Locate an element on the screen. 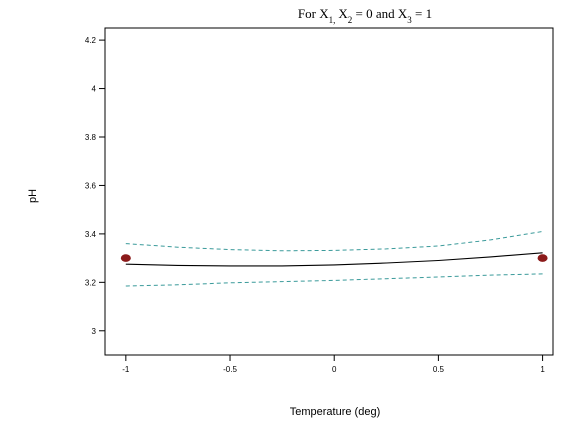 This screenshot has height=425, width=563. x-tick-label: 0 is located at coordinates (334, 369).